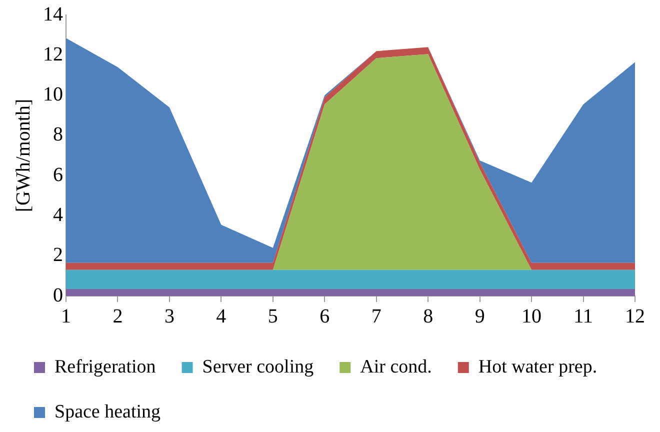  I want to click on legend-label: Space heating, so click(108, 411).